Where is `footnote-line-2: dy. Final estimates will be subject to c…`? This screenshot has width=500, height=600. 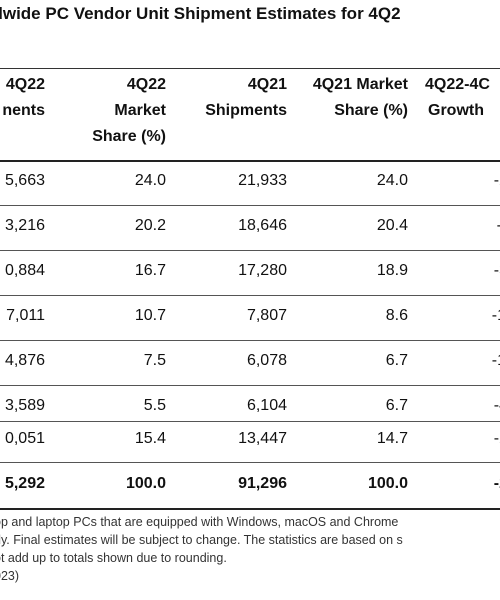 footnote-line-2: dy. Final estimates will be subject to c… is located at coordinates (201, 540).